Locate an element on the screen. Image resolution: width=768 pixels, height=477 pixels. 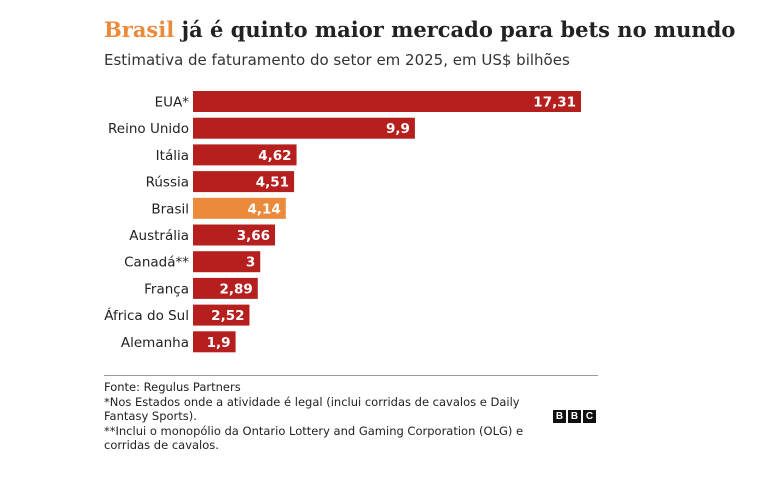
footer-divider is located at coordinates (351, 375).